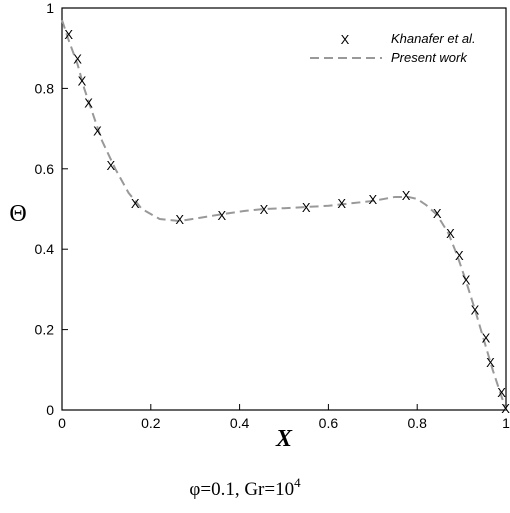 The image size is (510, 513). Describe the element at coordinates (50, 8) in the screenshot. I see `y-tick-label: 1` at that location.